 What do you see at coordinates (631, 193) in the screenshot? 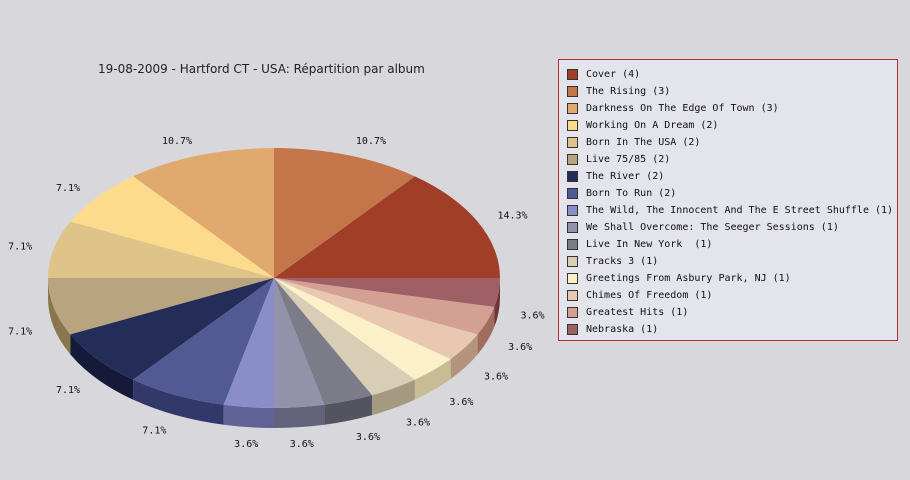
I see `legend-label: Born To Run (2)` at bounding box center [631, 193].